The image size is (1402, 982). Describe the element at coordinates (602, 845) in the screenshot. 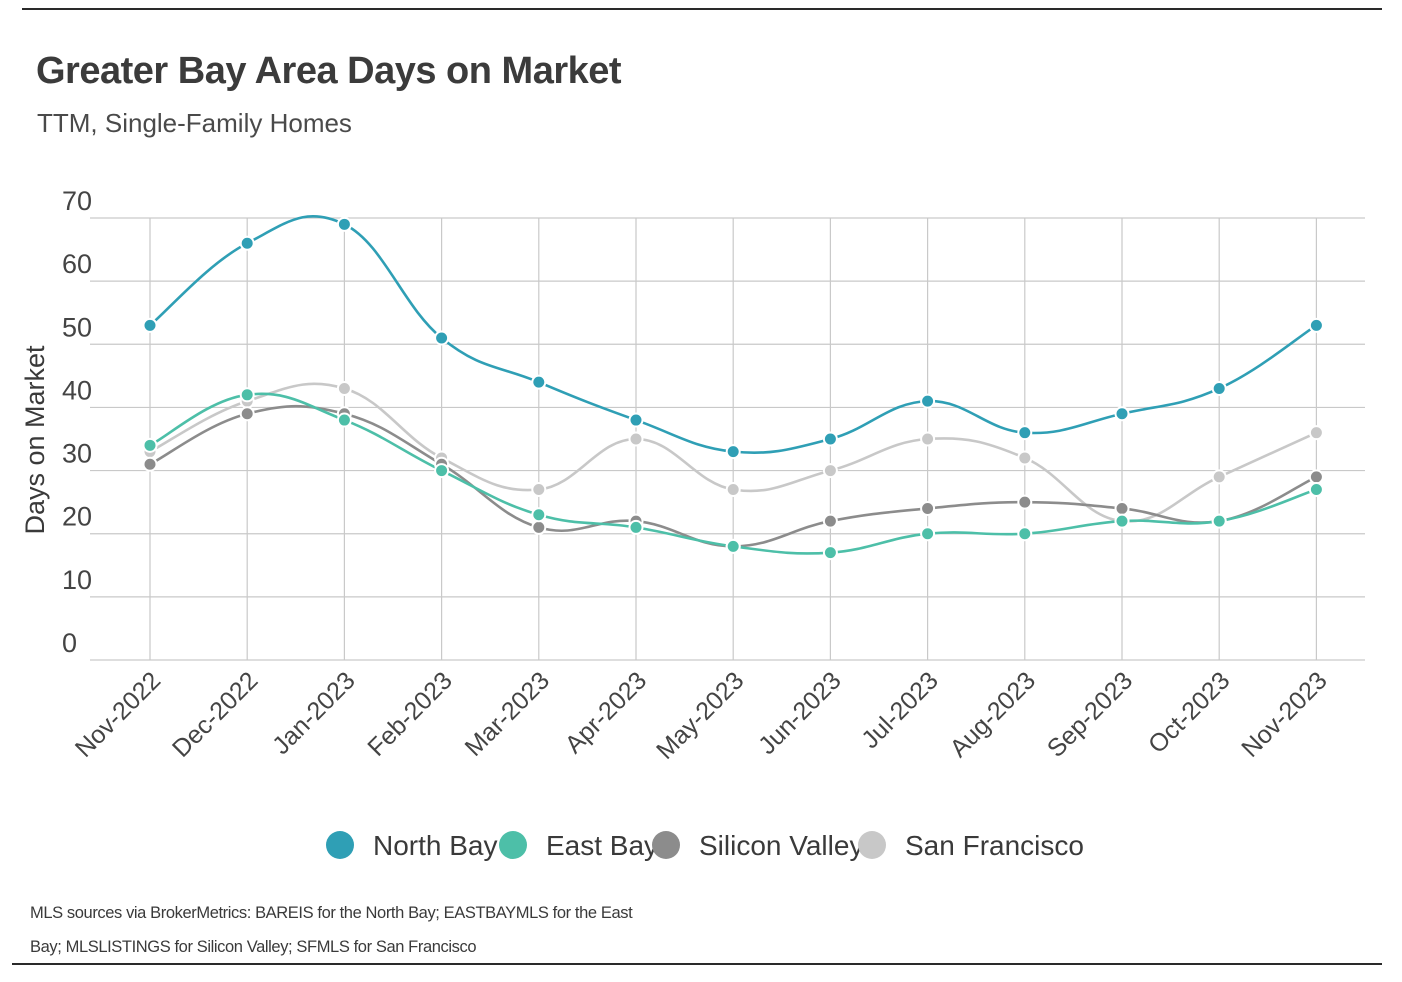

I see `legend-label: East Bay` at that location.